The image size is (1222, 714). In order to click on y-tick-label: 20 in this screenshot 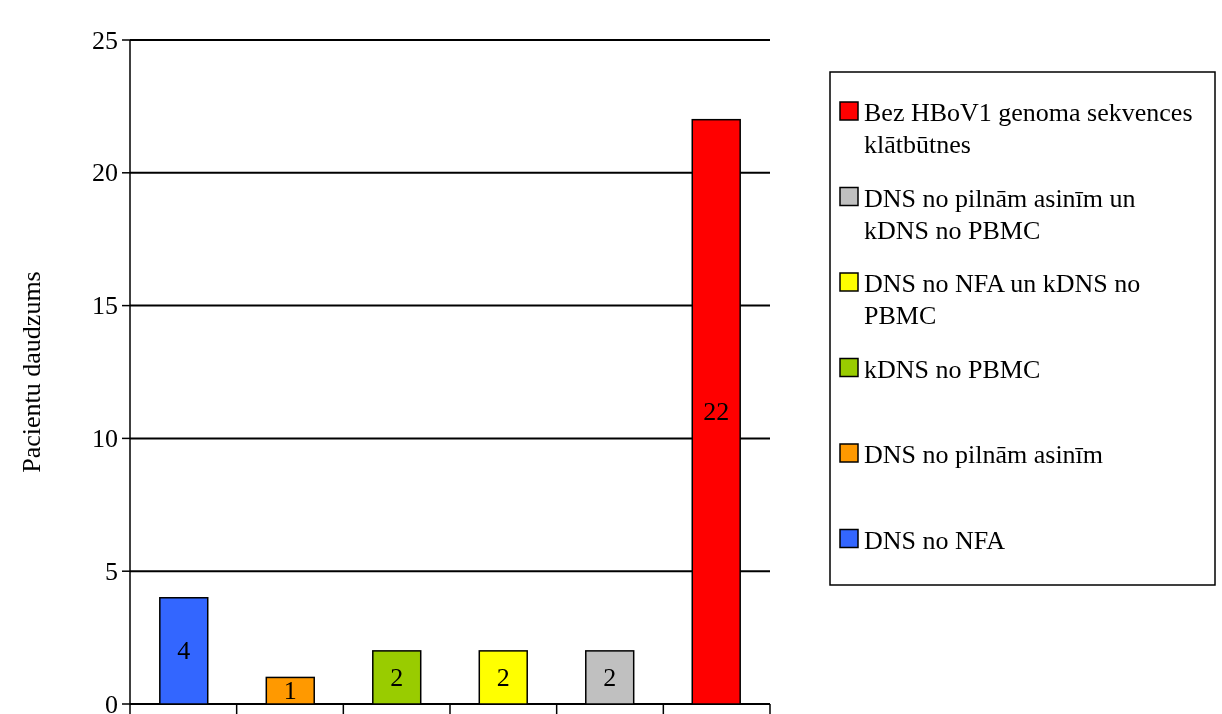, I will do `click(105, 173)`.